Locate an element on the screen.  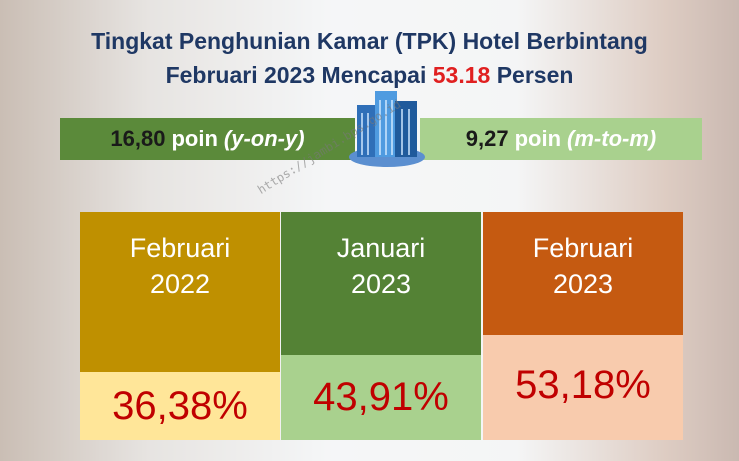
change-period: (y-on-y) is located at coordinates (264, 138).